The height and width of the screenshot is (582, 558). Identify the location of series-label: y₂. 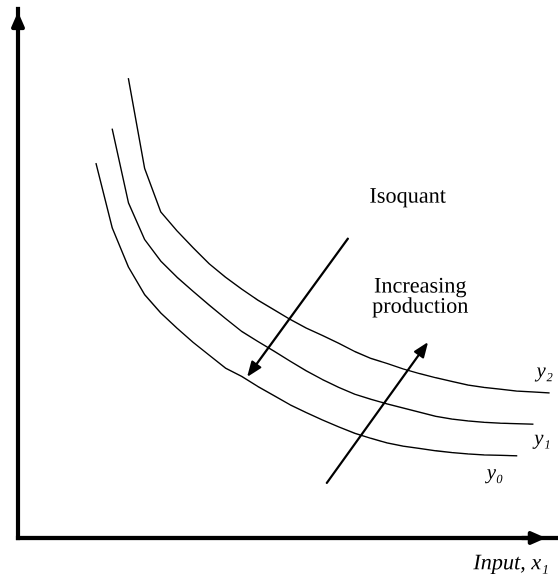
(543, 374).